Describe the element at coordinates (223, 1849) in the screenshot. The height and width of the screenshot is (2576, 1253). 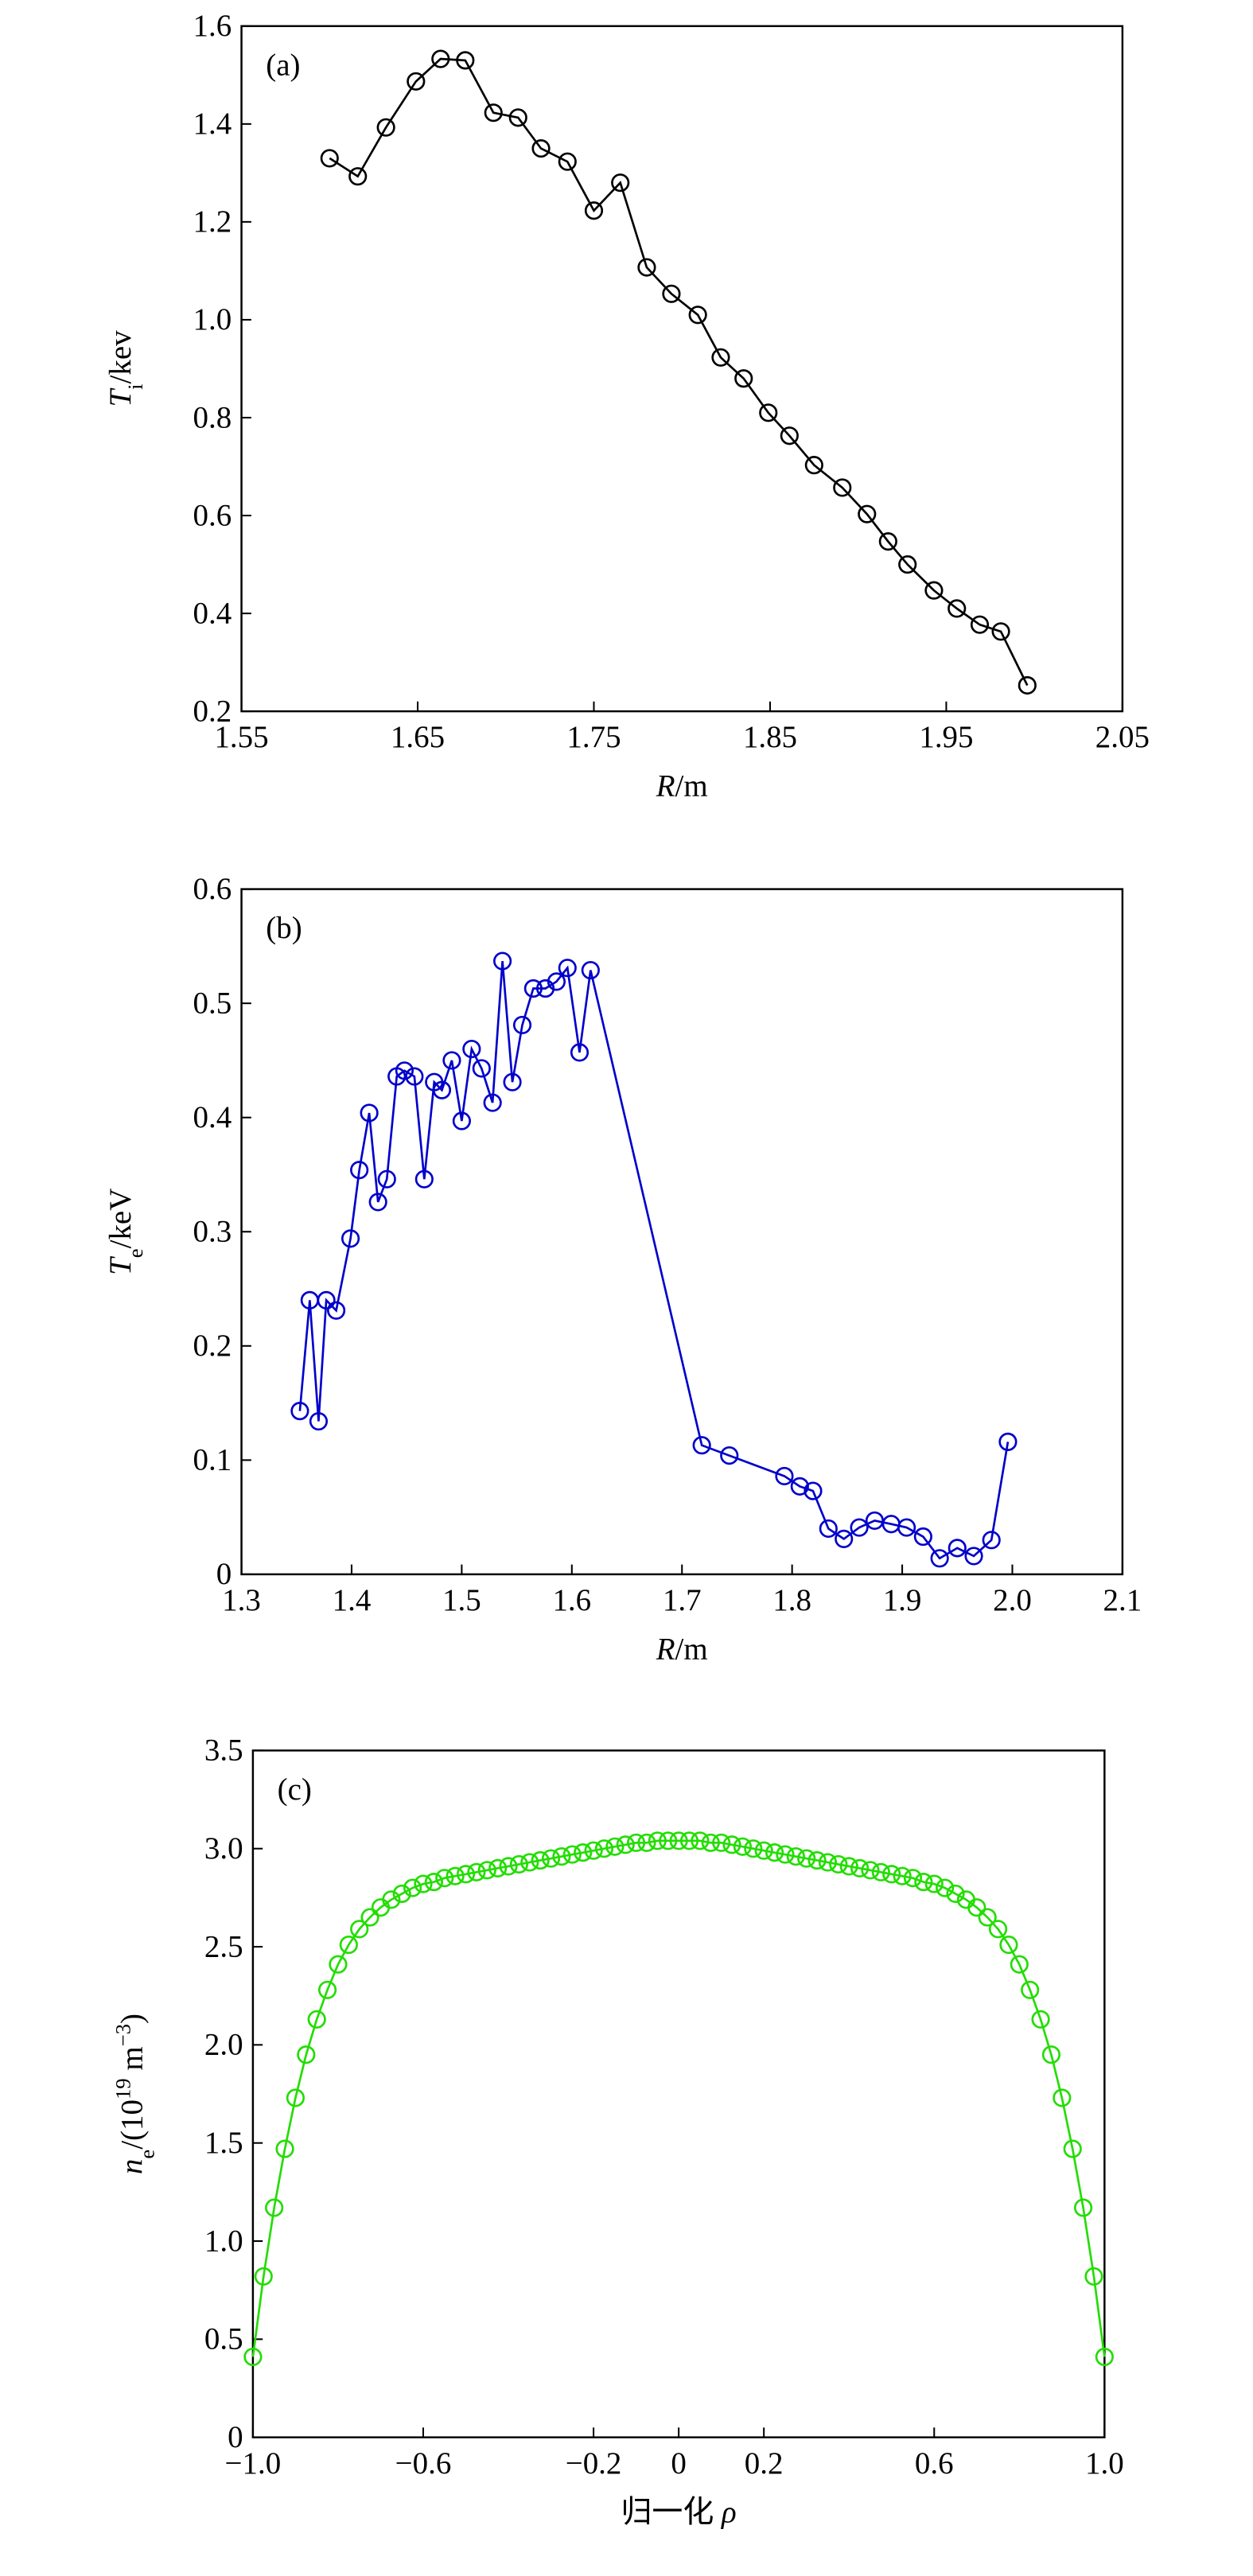
I see `y-tick-label: 3.0` at that location.